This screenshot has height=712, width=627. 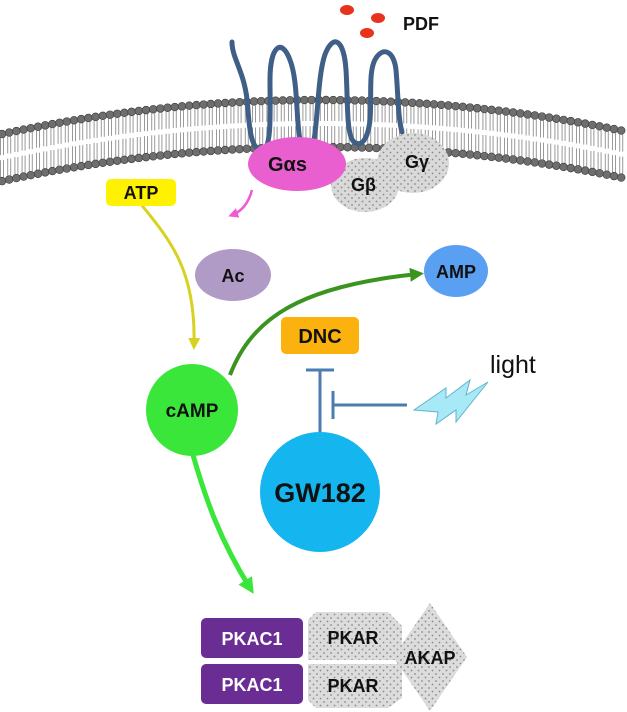 I want to click on arrow-camp-to-pka, so click(x=222, y=524).